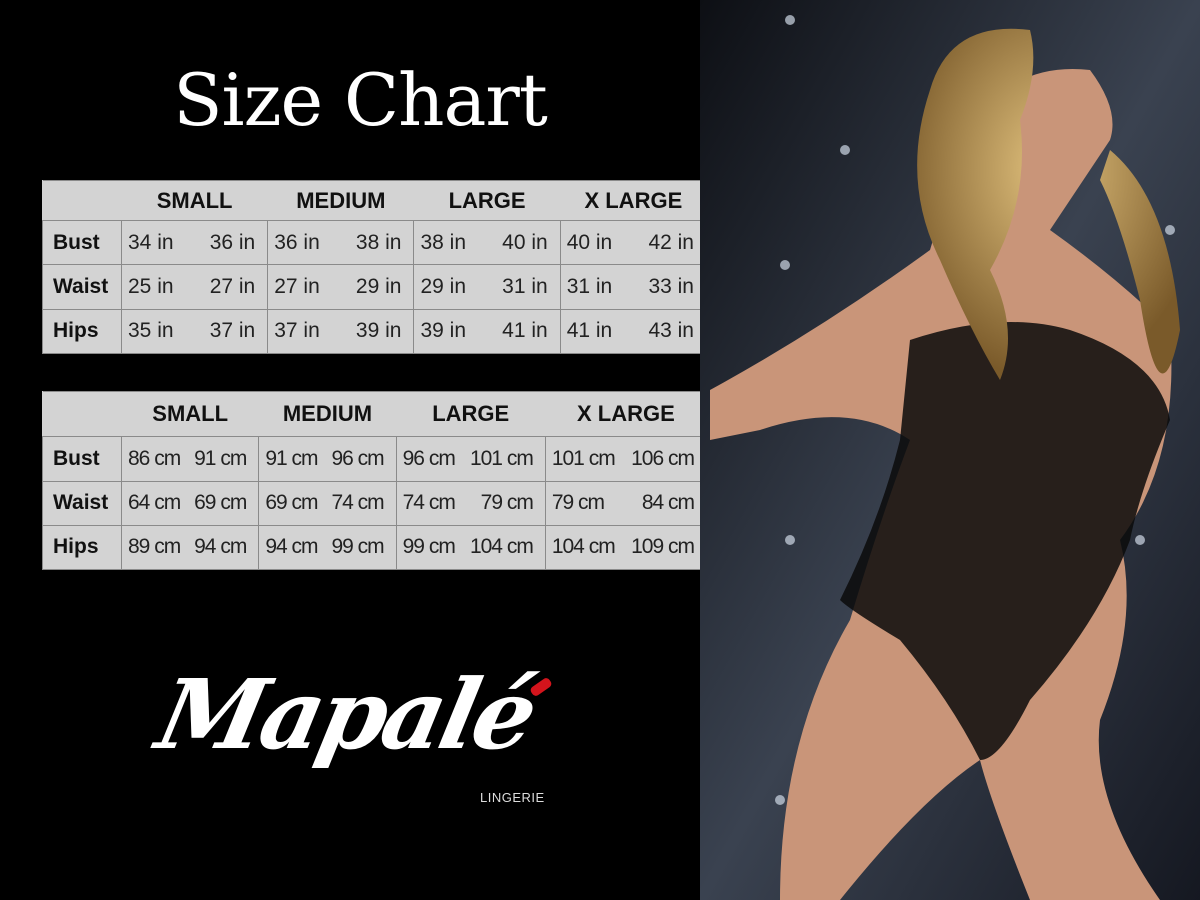 This screenshot has height=900, width=1200. Describe the element at coordinates (664, 547) in the screenshot. I see `measurement-cell: 109 cm` at that location.